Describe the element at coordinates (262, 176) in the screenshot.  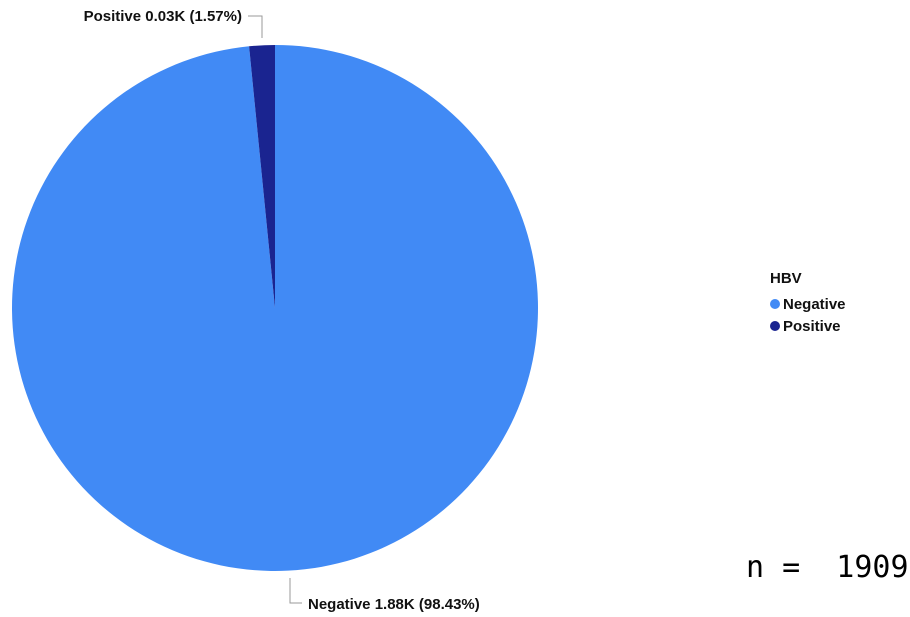
I see `pie-slice-positive` at that location.